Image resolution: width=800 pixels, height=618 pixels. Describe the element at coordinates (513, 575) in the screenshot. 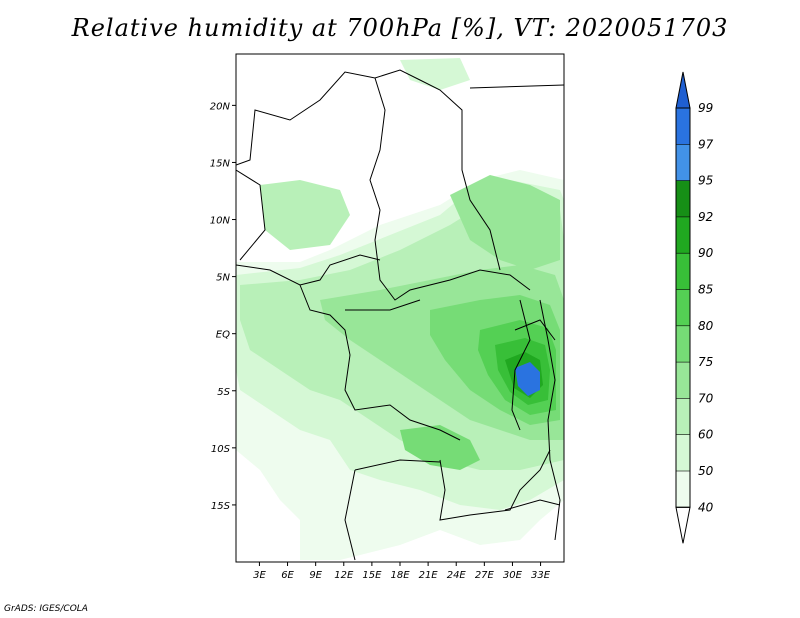

I see `lon-tick-label: 30E` at that location.